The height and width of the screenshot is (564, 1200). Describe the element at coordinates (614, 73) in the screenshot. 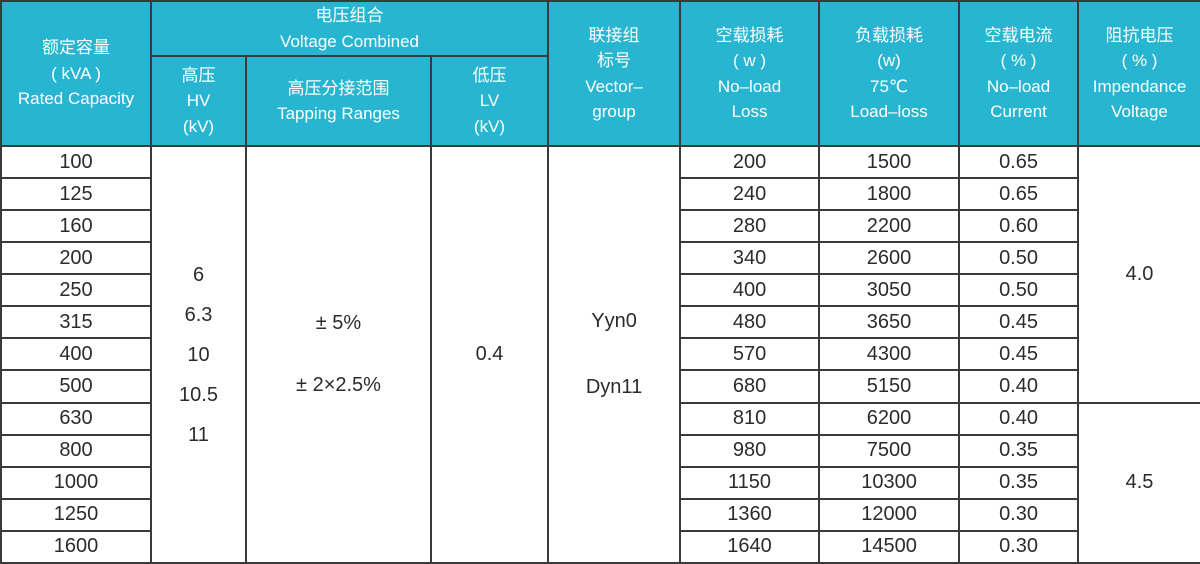

I see `header-vector-group: 联接组 标号 Vector– group` at that location.